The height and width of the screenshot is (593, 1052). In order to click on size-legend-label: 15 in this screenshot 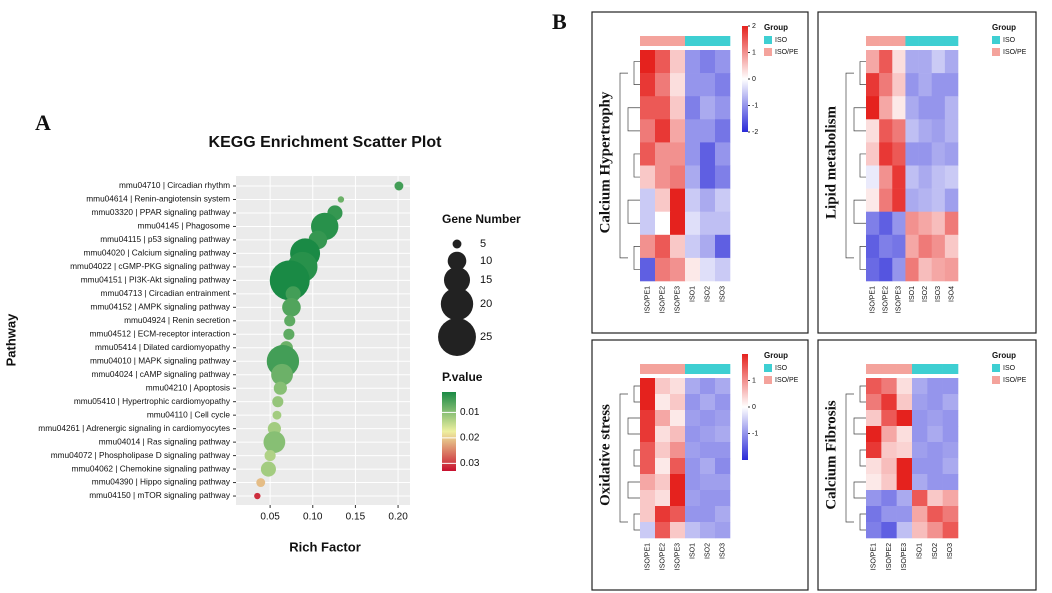, I will do `click(486, 280)`.